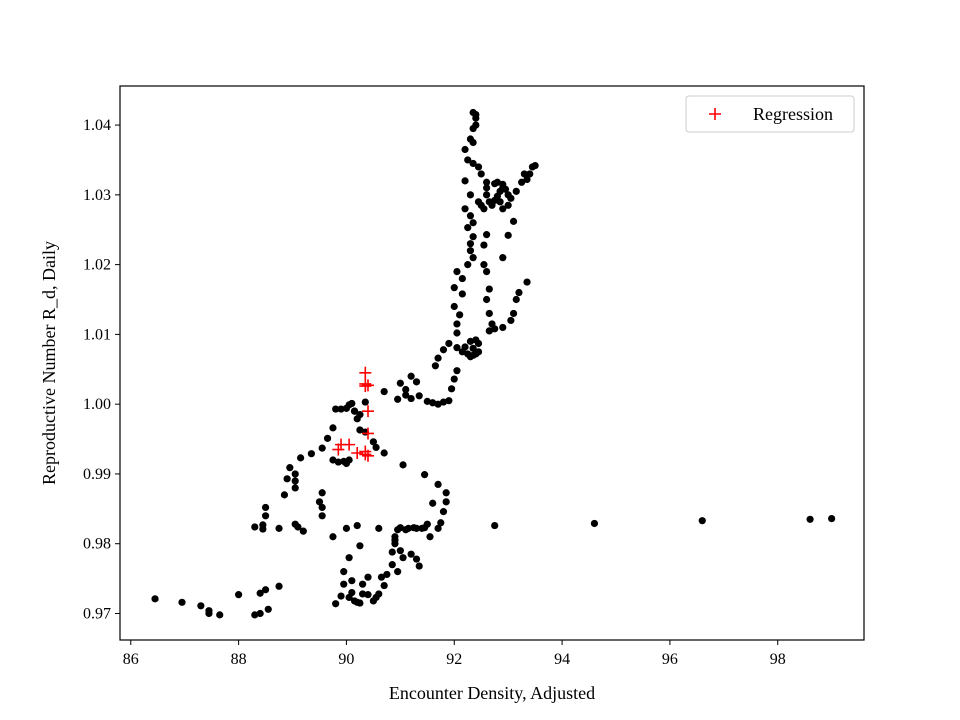 This screenshot has width=960, height=720. I want to click on x-axis: 86 88 90 92 94 96 98, so click(454, 654).